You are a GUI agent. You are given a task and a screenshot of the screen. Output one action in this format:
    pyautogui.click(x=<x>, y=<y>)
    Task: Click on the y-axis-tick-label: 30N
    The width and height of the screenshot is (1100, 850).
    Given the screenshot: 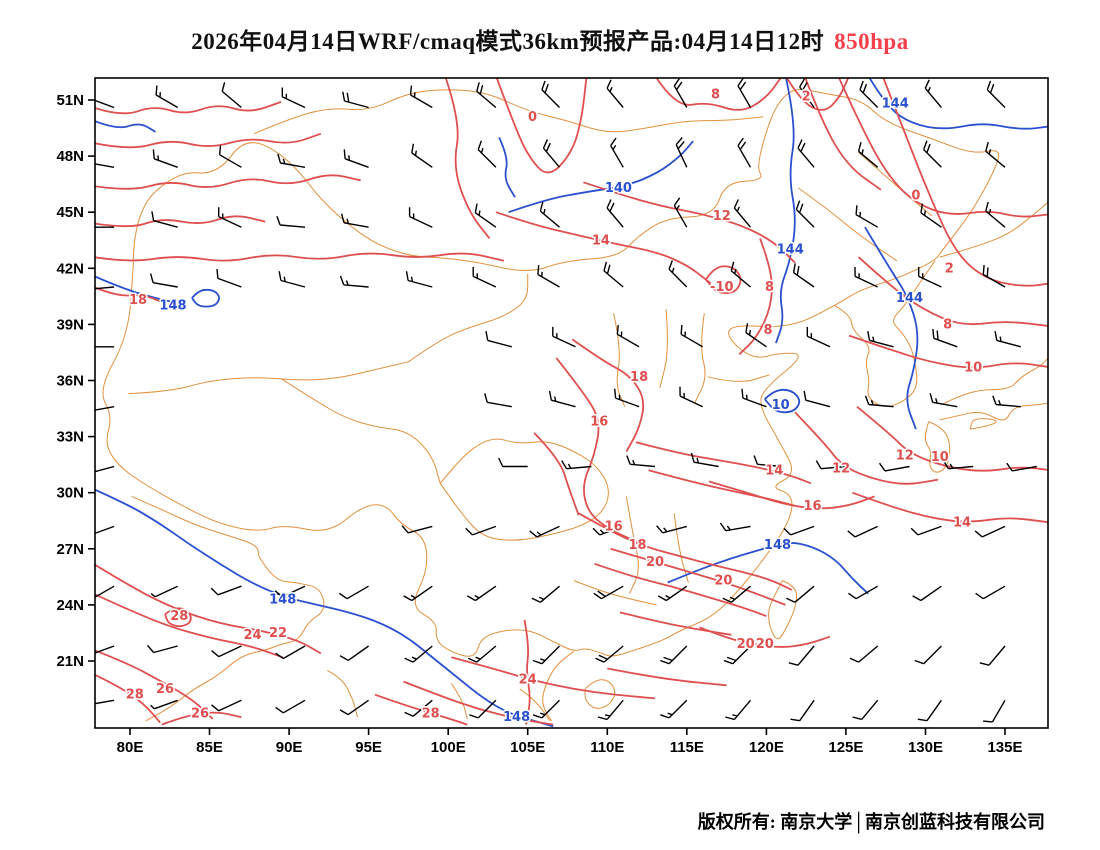 What is the action you would take?
    pyautogui.click(x=70, y=493)
    